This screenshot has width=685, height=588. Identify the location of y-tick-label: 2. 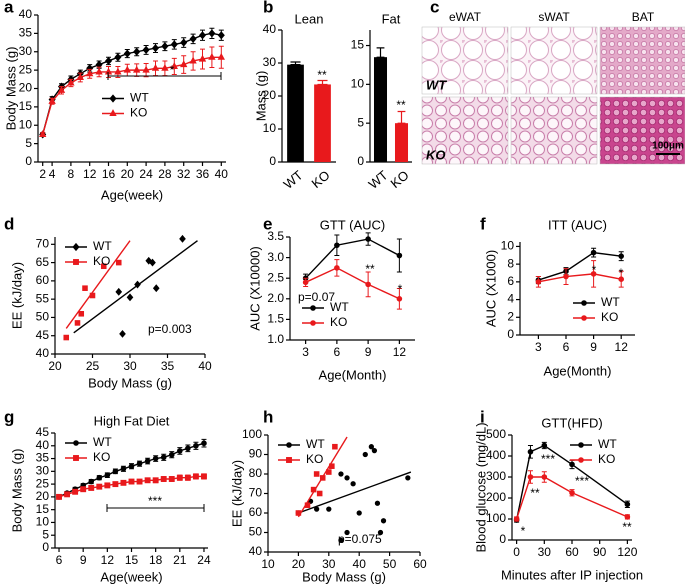
(510, 316).